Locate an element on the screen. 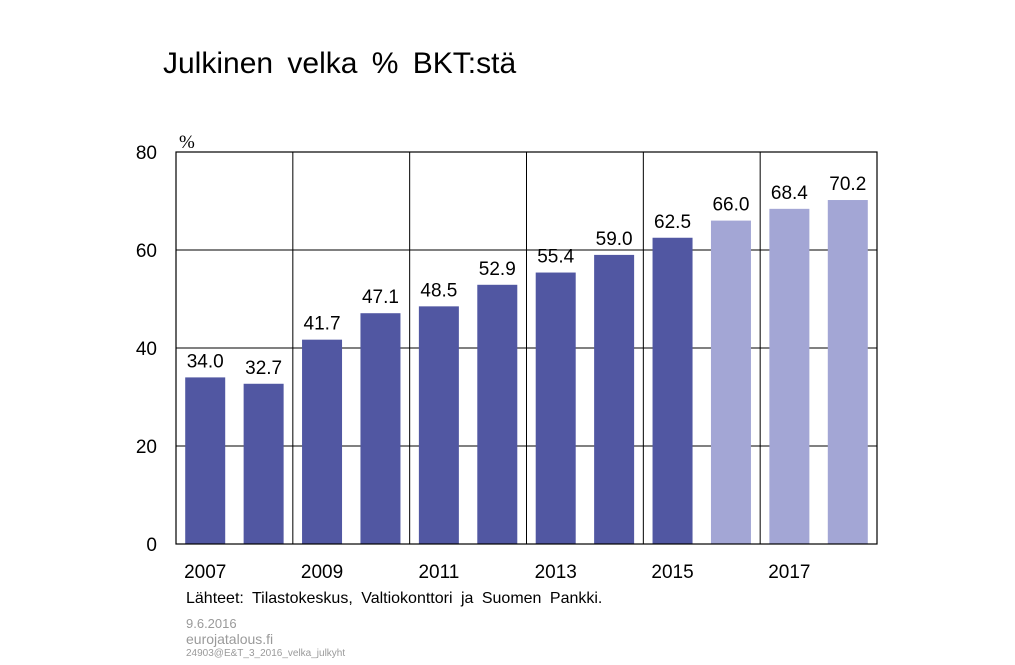  bar-value-label: 47.1 is located at coordinates (380, 297).